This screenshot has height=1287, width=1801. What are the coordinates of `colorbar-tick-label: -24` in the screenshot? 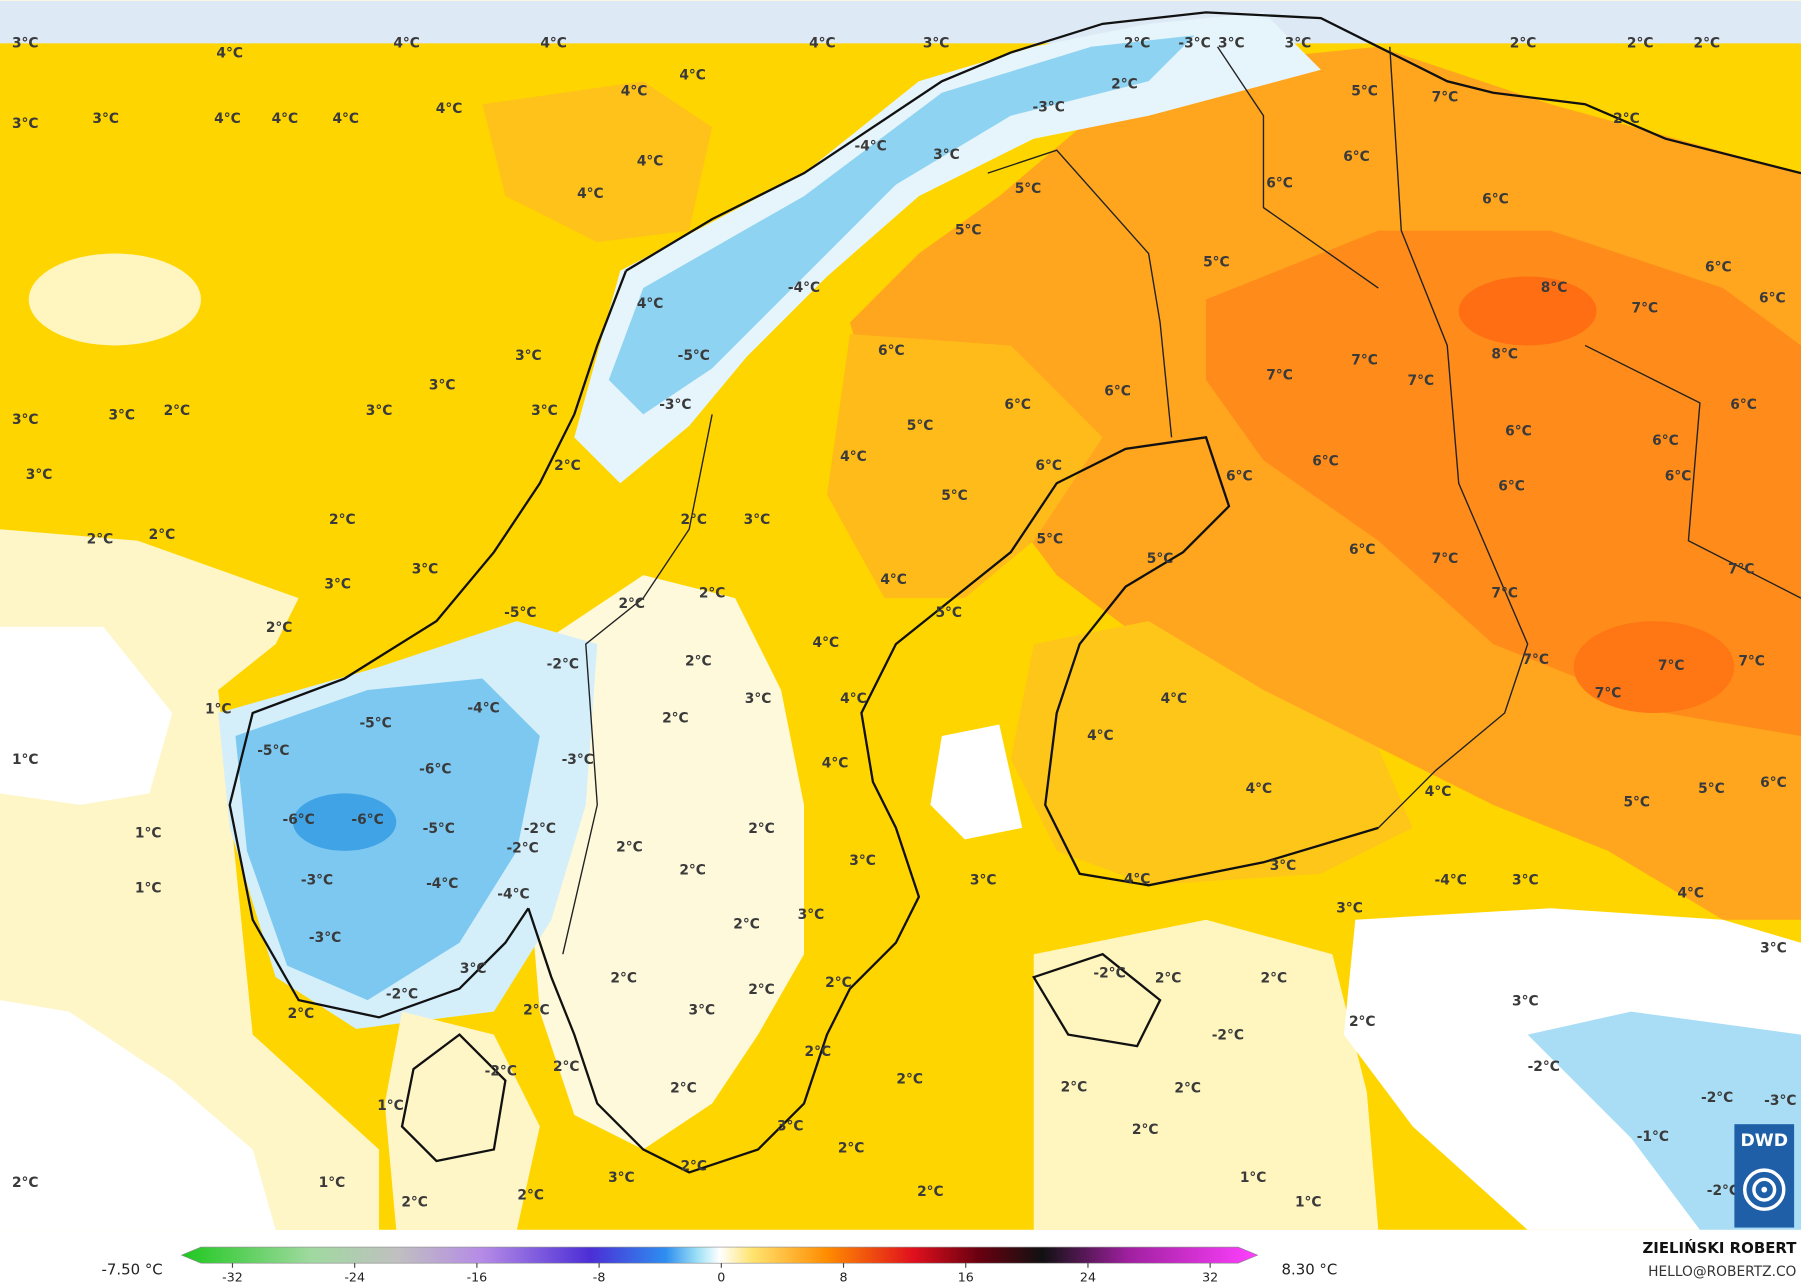 It's located at (354, 1277).